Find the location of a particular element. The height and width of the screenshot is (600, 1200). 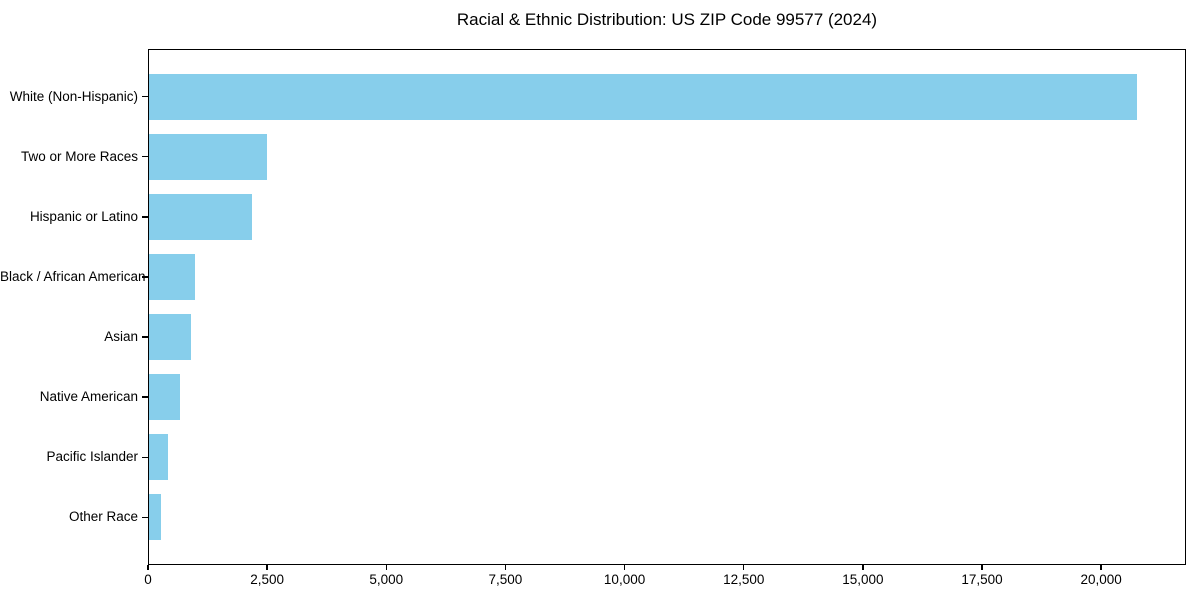

bar-pacific-islander is located at coordinates (158, 457).